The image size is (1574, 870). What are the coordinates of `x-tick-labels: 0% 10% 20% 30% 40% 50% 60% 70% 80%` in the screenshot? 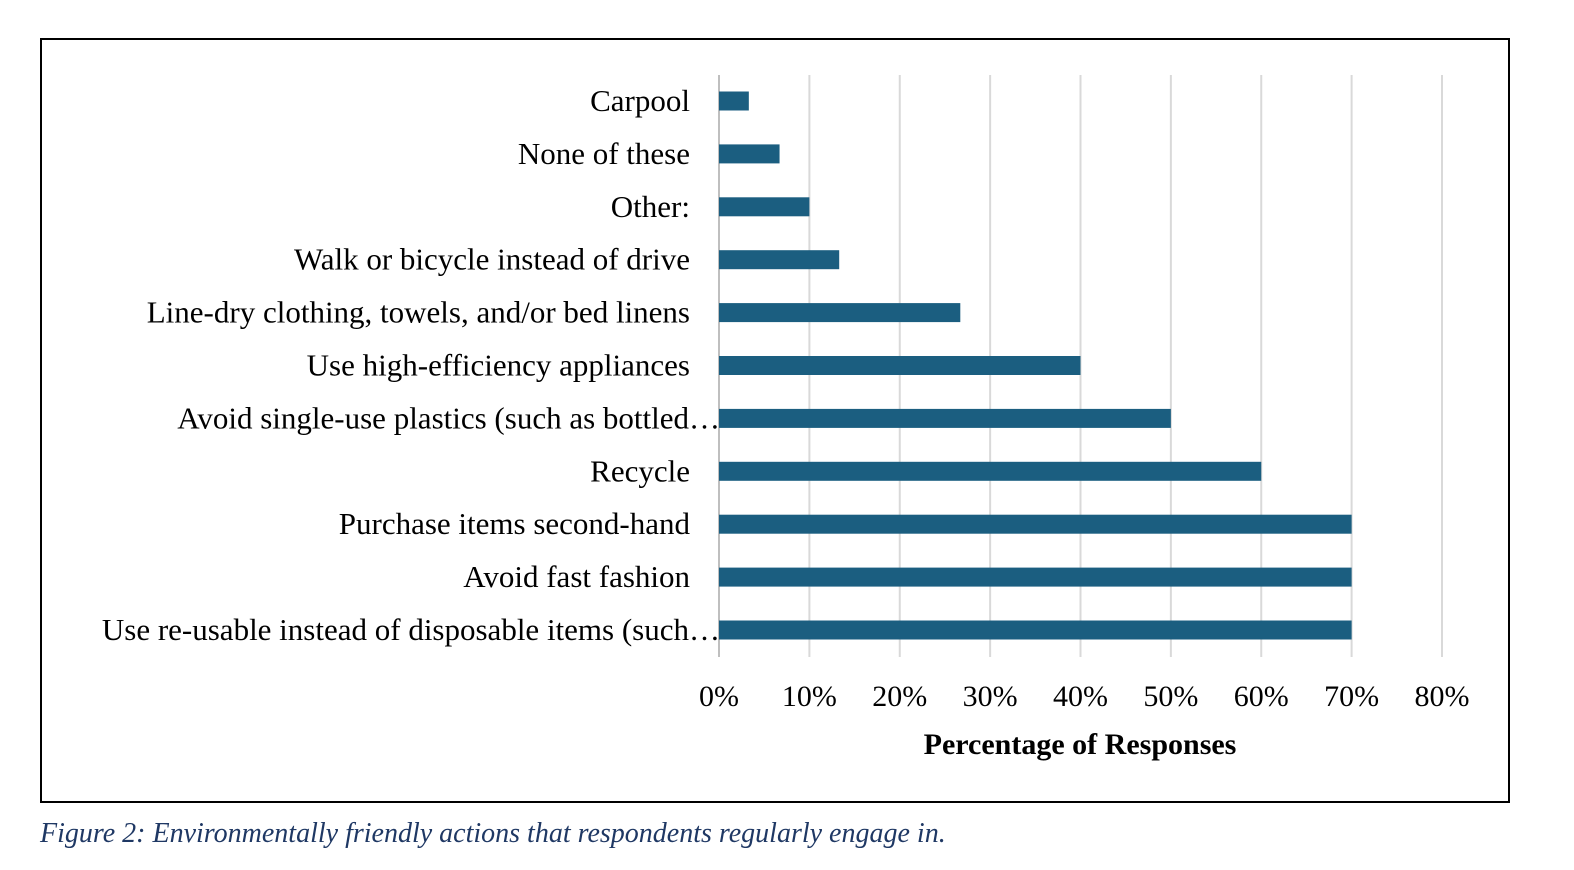 It's located at (1084, 696).